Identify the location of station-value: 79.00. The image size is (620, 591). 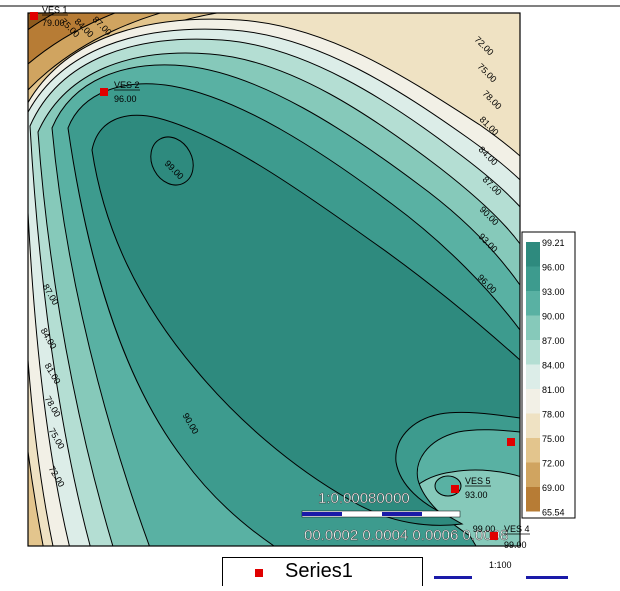
(53, 23).